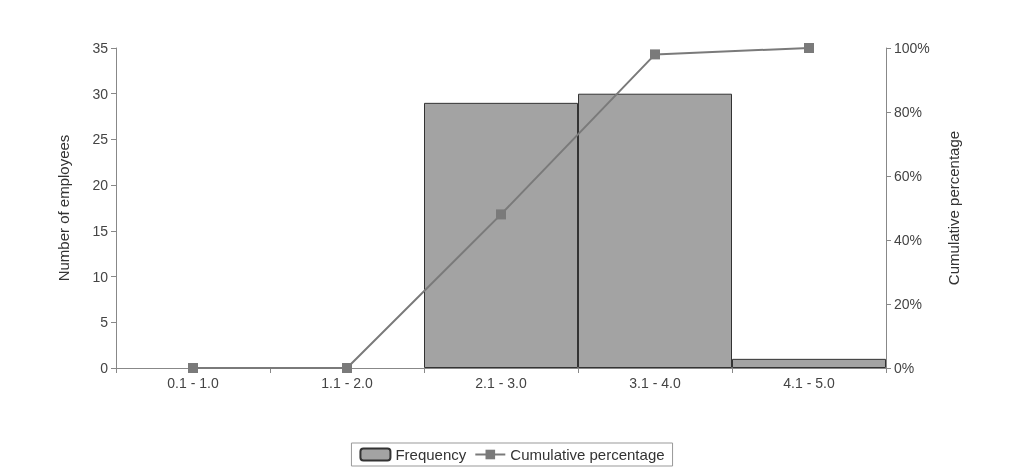 This screenshot has width=1024, height=474. Describe the element at coordinates (809, 383) in the screenshot. I see `x-tick-label: 4.1 - 5.0` at that location.